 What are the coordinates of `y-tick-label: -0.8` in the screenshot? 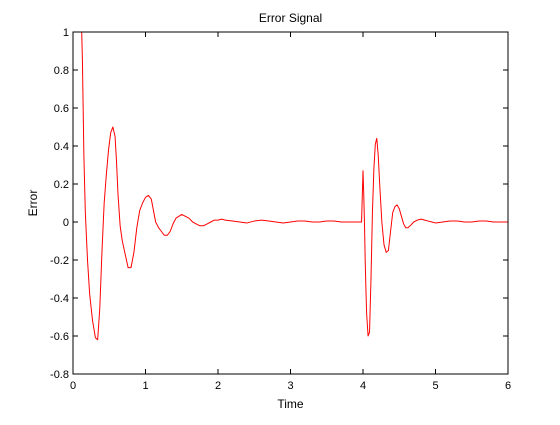 It's located at (59, 375).